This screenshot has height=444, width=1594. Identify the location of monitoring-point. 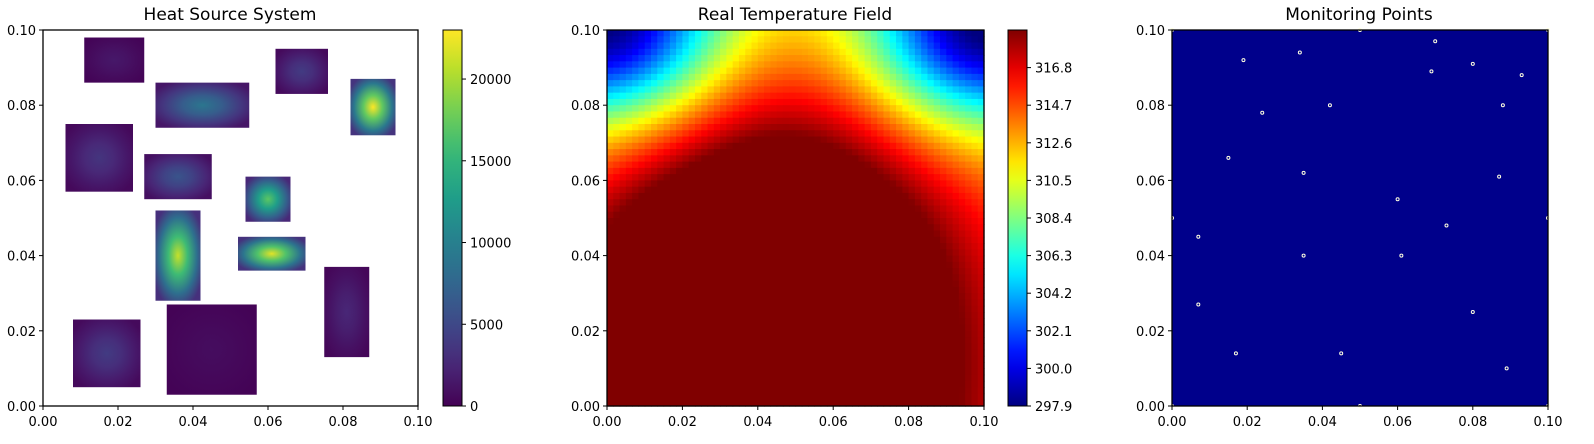
(1198, 304).